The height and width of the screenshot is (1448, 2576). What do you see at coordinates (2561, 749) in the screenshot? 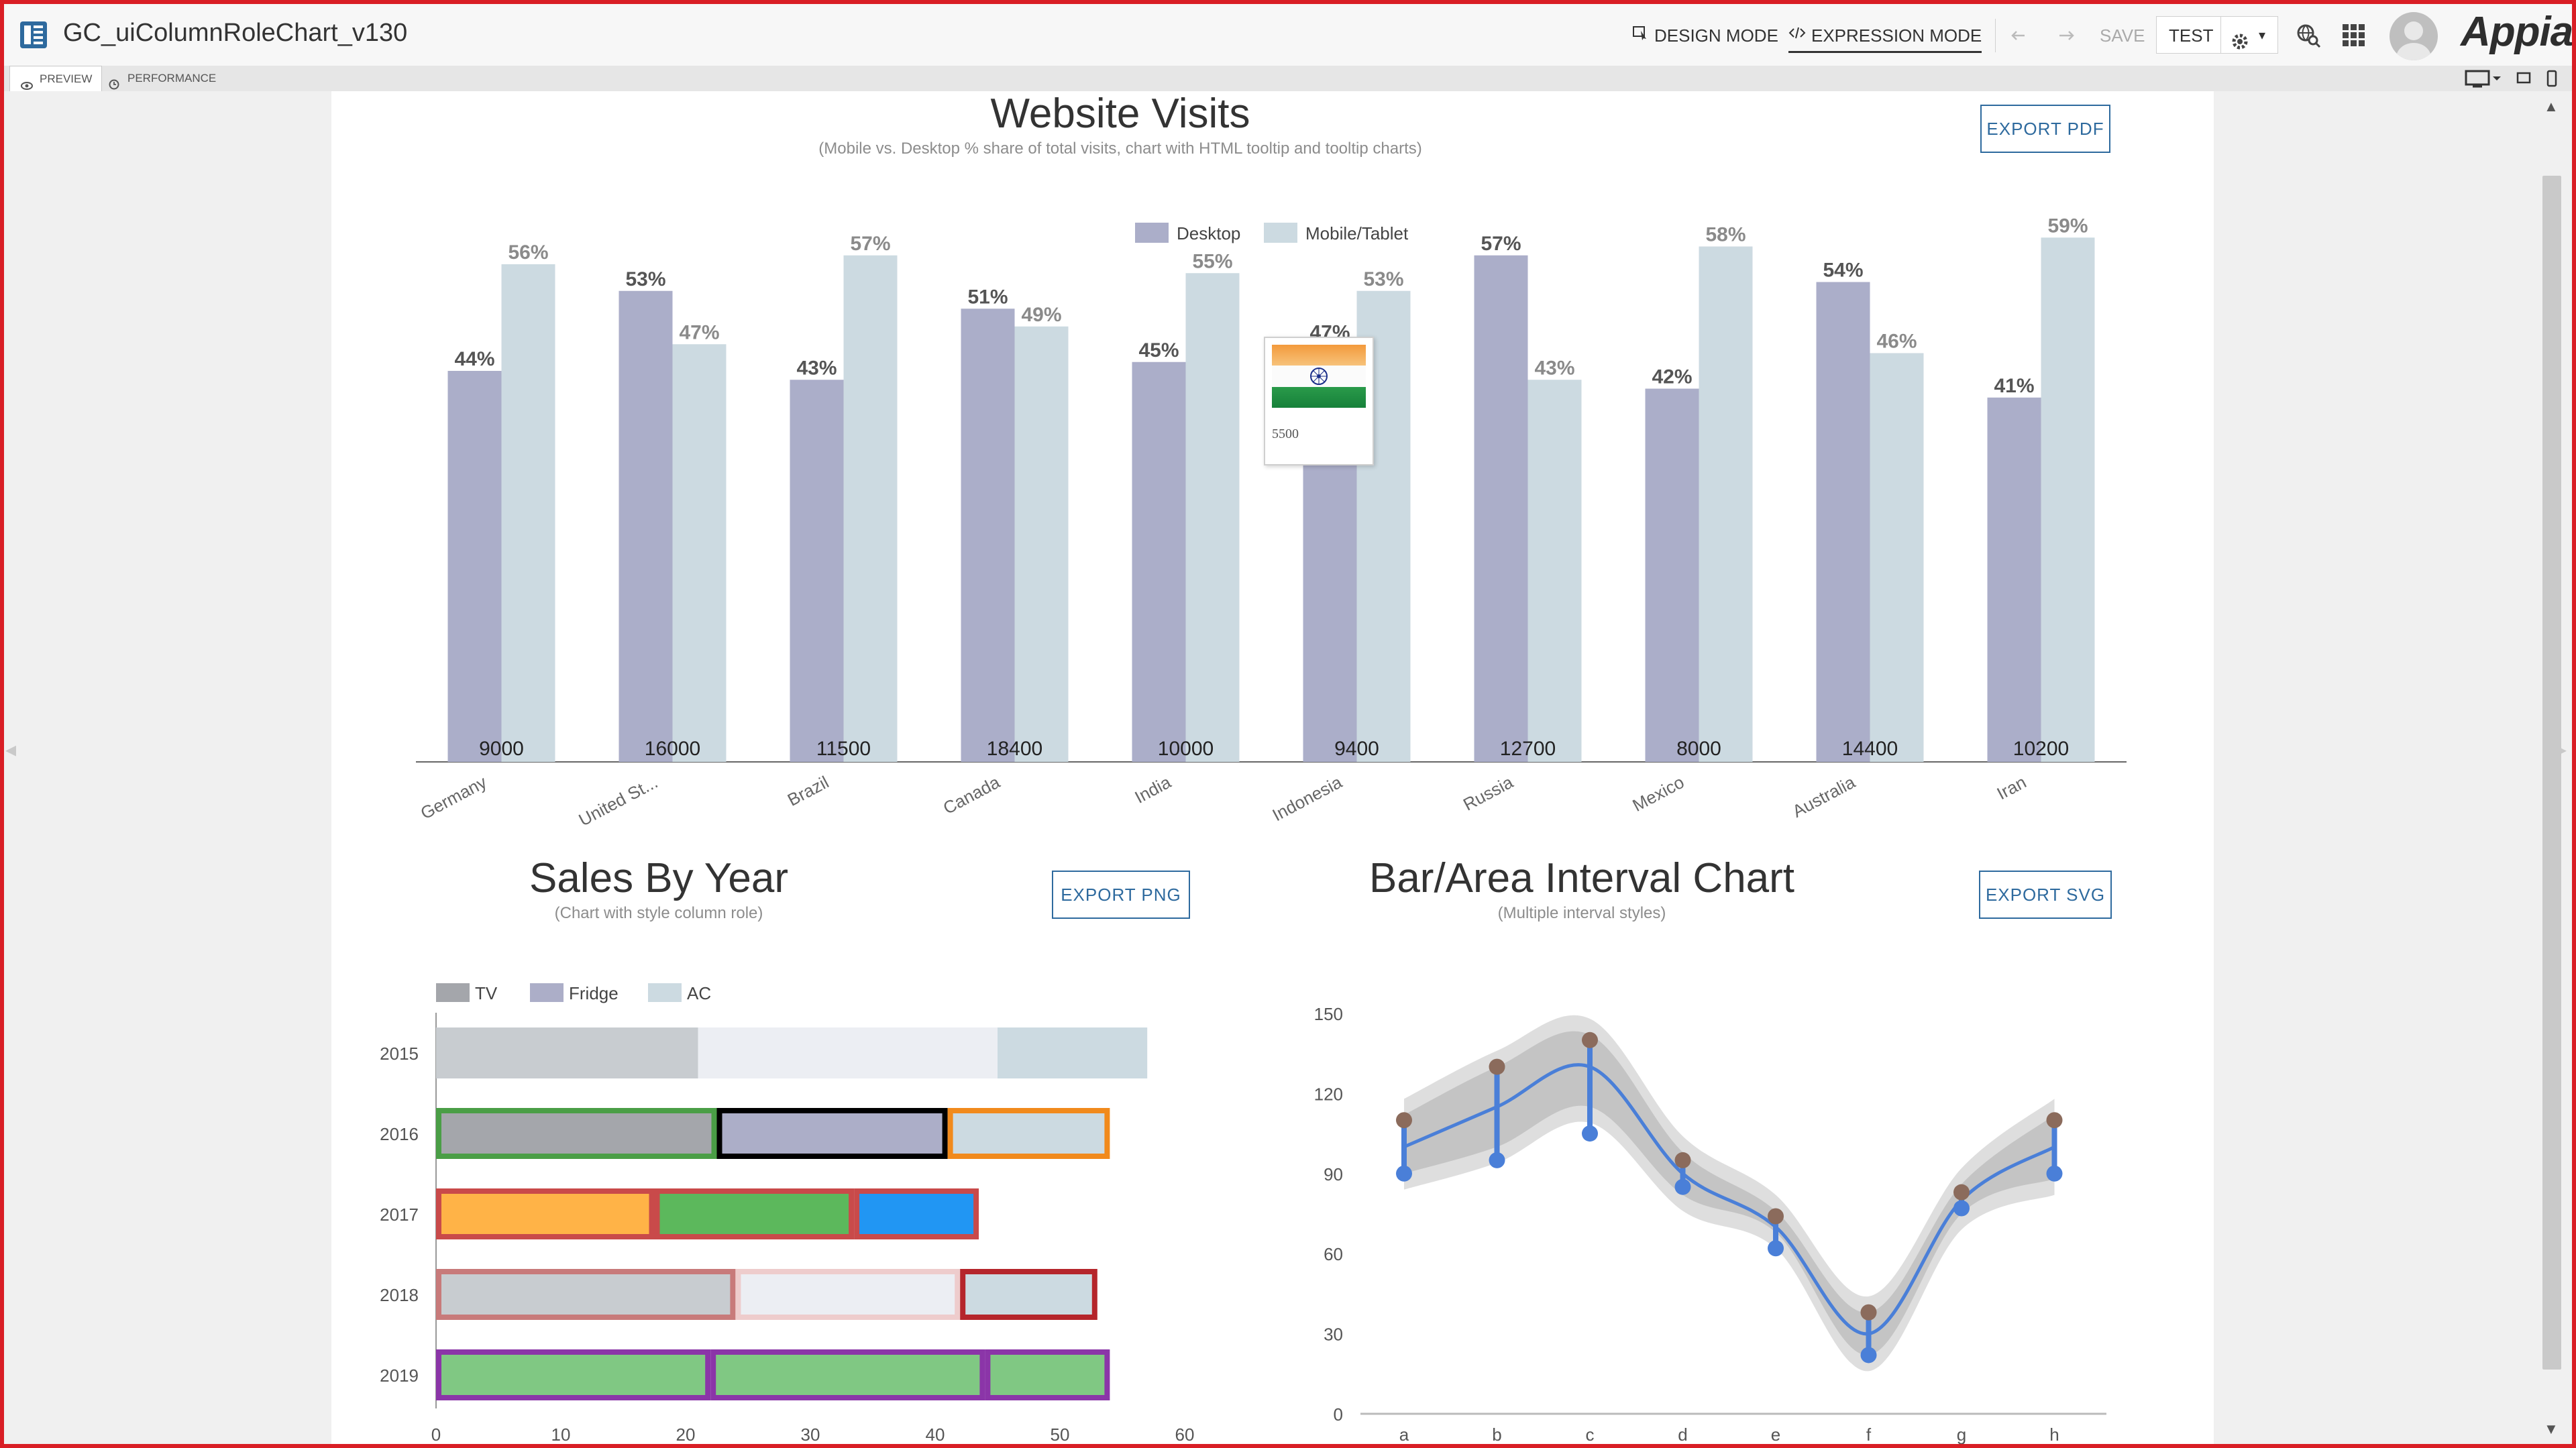
I see `collapse-right-icon: ▸` at bounding box center [2561, 749].